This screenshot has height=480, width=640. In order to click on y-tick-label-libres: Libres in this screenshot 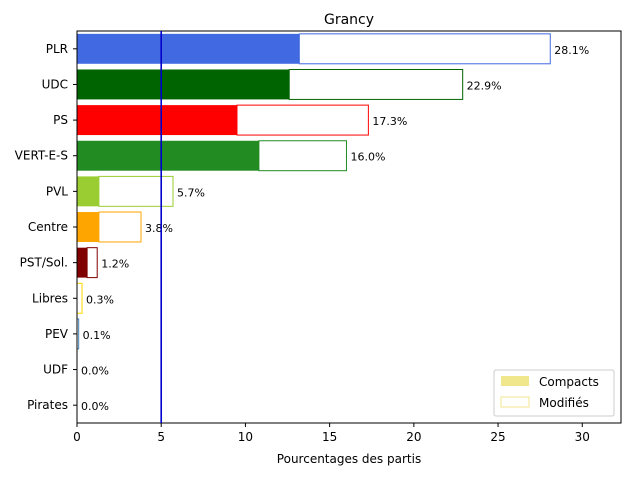, I will do `click(50, 298)`.